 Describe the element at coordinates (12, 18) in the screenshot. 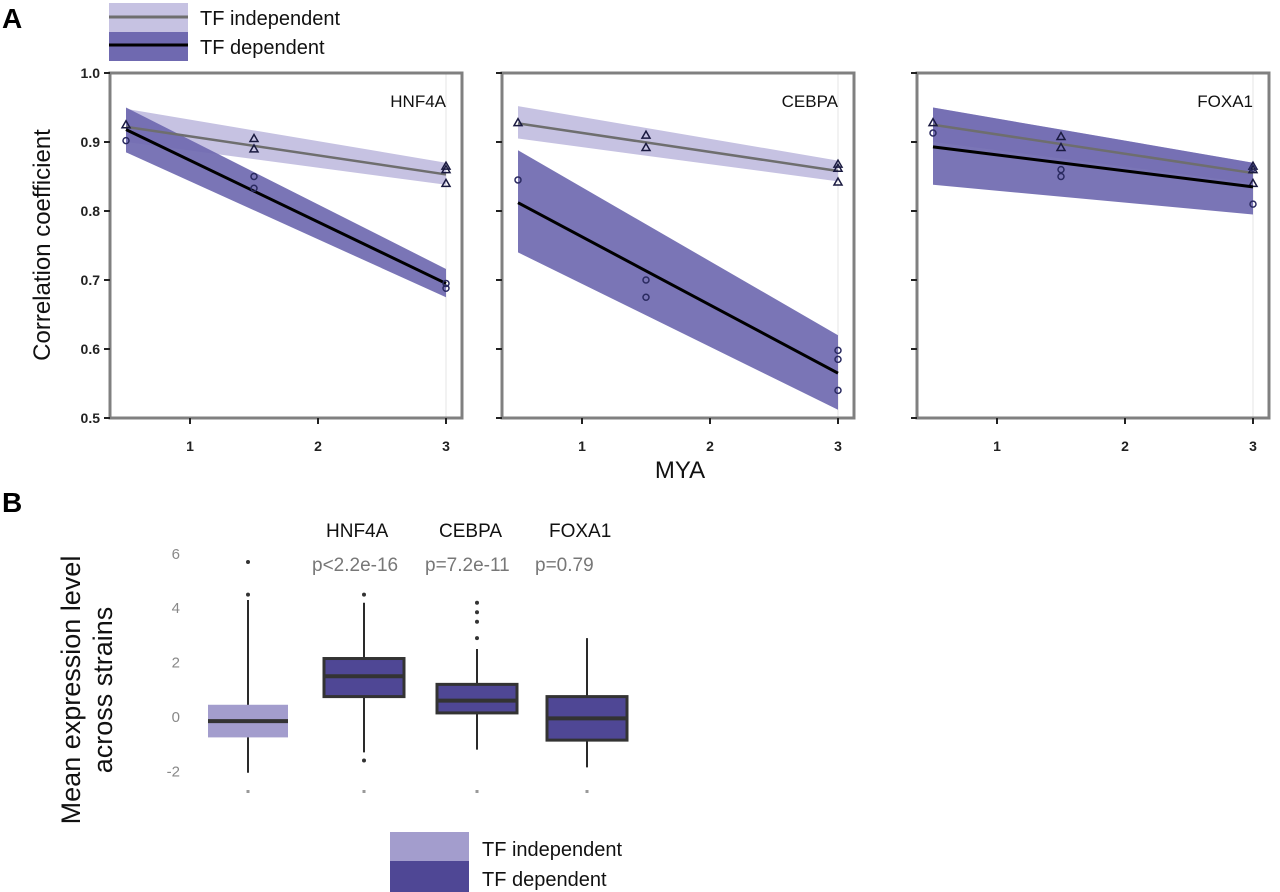

I see `panel-label-a: A` at that location.